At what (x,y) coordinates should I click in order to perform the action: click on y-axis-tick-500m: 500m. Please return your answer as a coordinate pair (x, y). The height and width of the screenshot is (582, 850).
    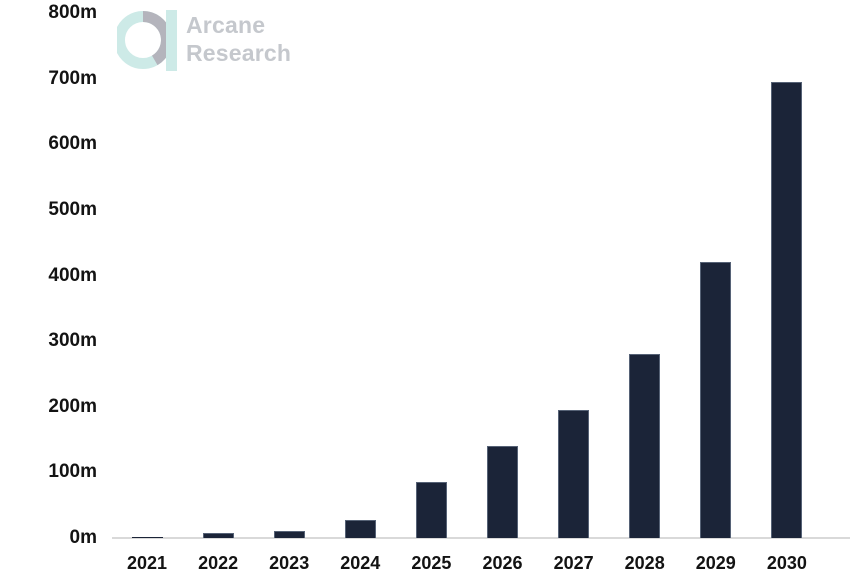
    Looking at the image, I should click on (72, 209).